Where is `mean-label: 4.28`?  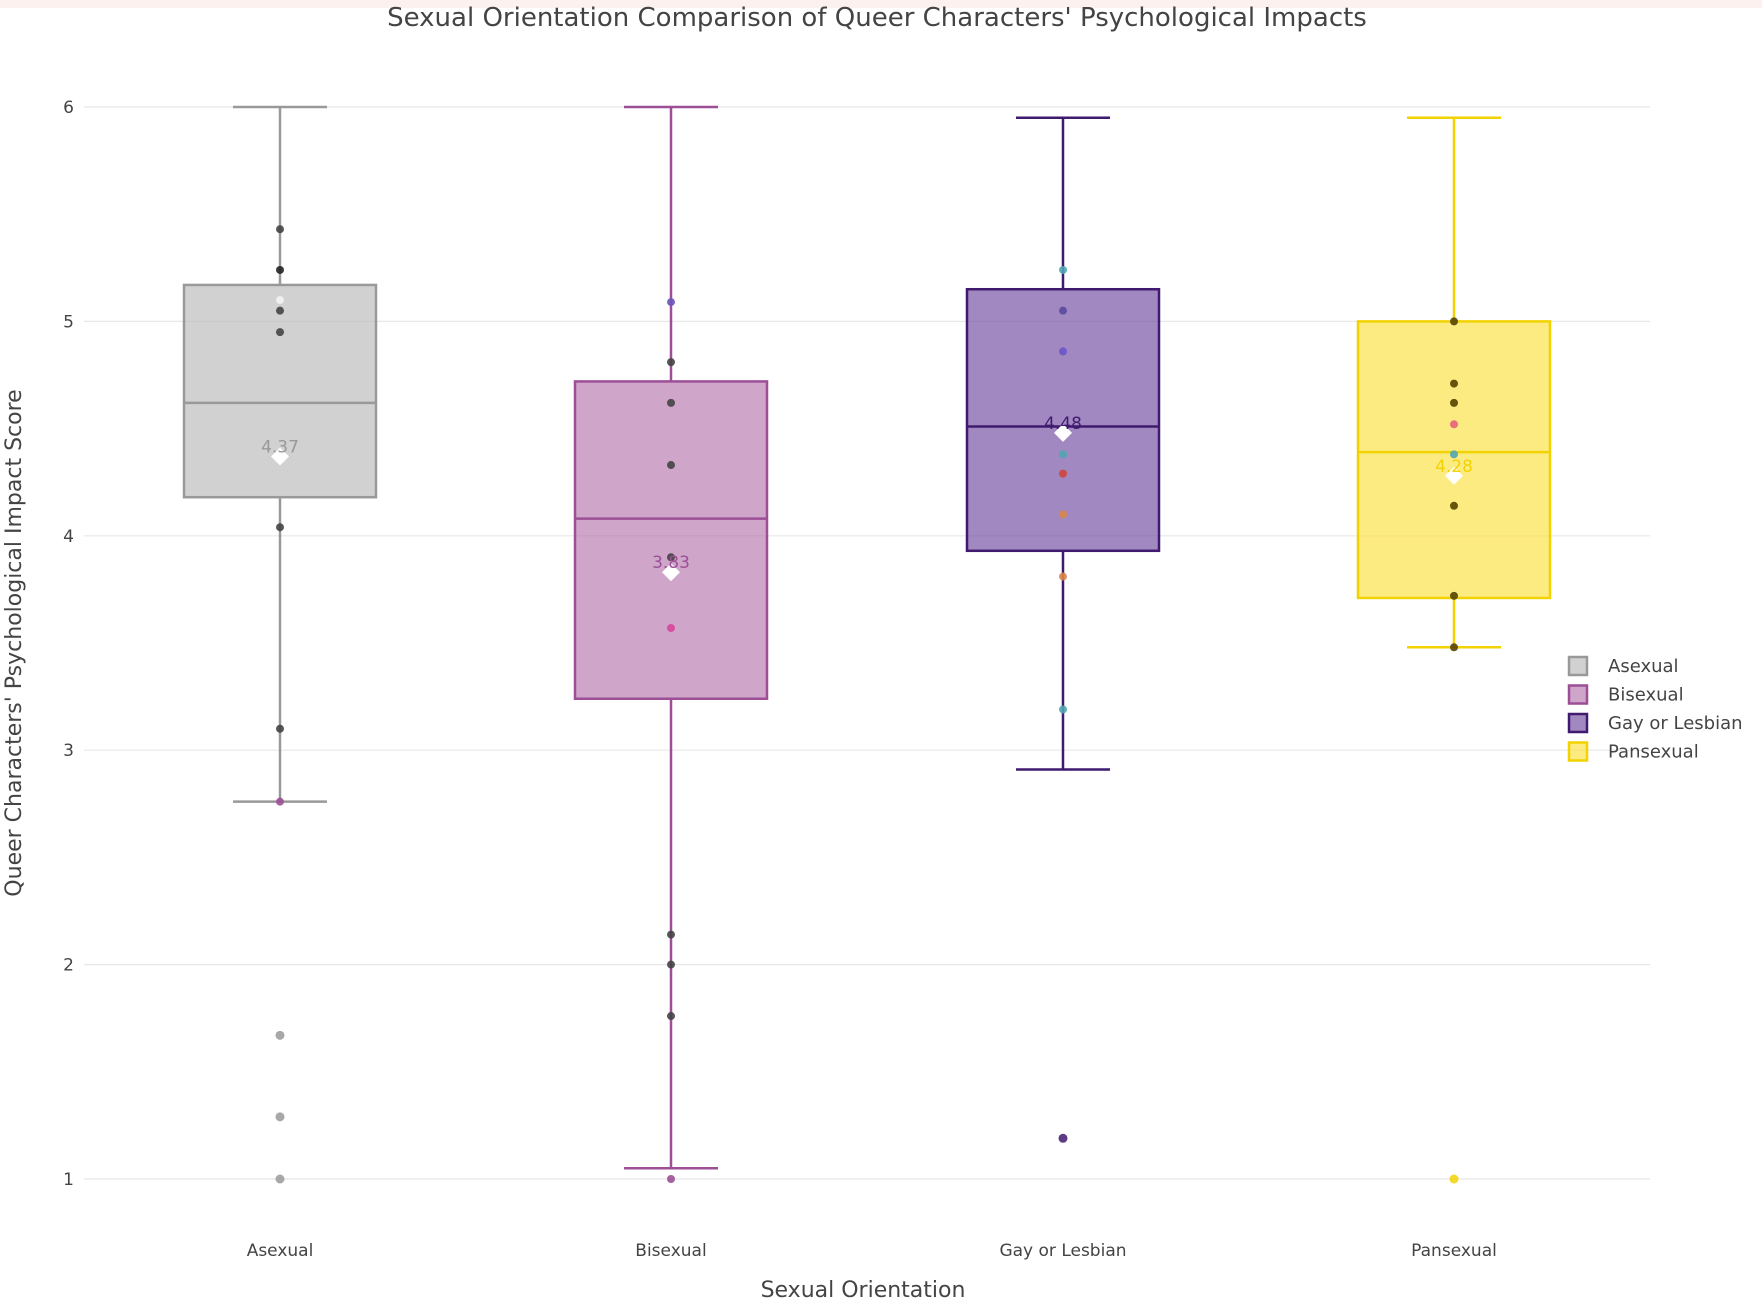 mean-label: 4.28 is located at coordinates (1454, 467).